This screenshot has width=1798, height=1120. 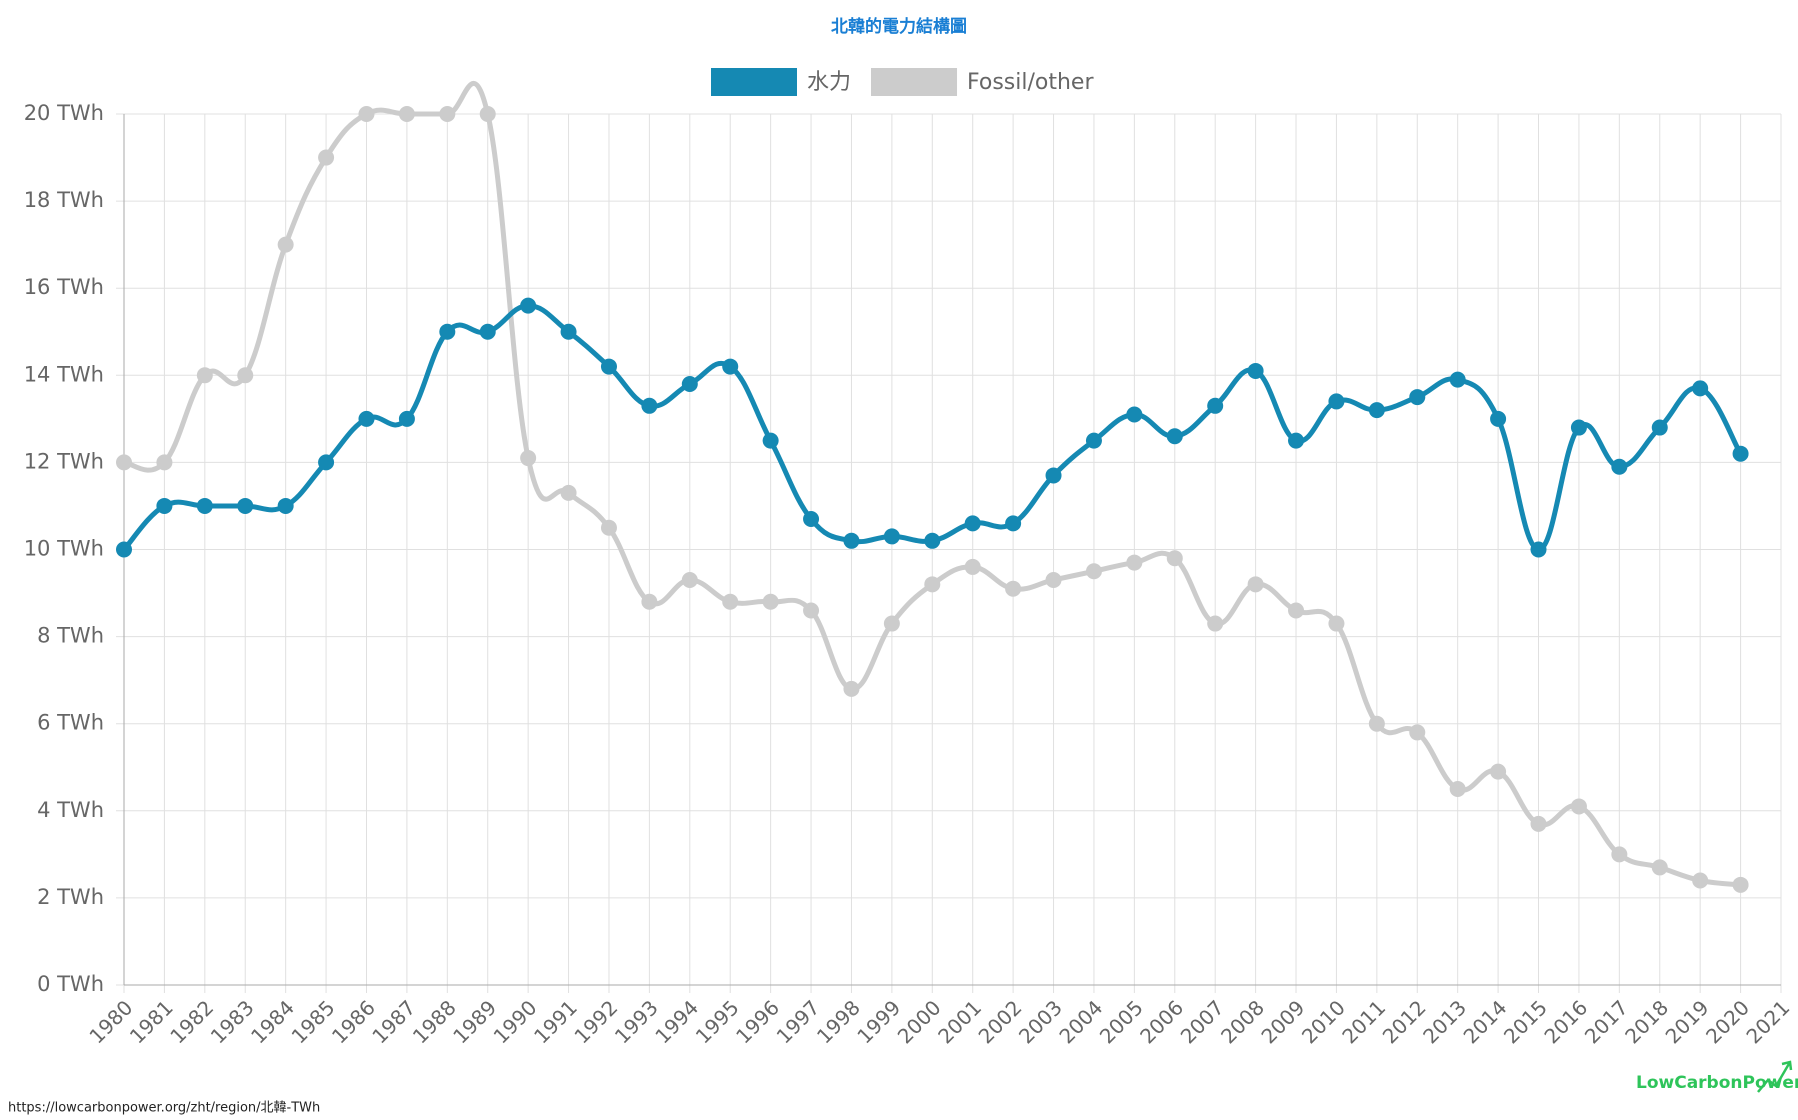 What do you see at coordinates (1080, 1021) in the screenshot?
I see `x-tick-label: 2004` at bounding box center [1080, 1021].